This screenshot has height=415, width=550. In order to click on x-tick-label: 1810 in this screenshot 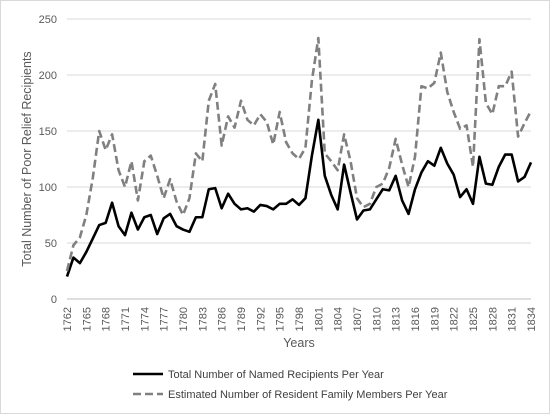, I will do `click(377, 319)`.